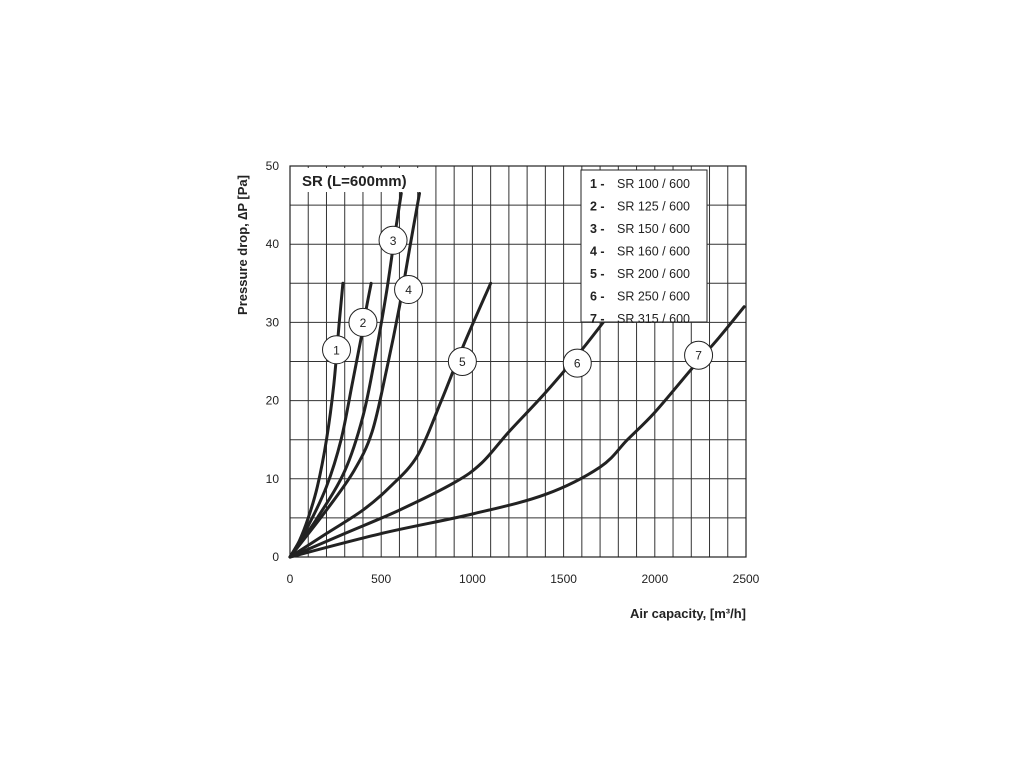  Describe the element at coordinates (518, 301) in the screenshot. I see `curve-labels: 1 2 3 4 5 6 7` at that location.